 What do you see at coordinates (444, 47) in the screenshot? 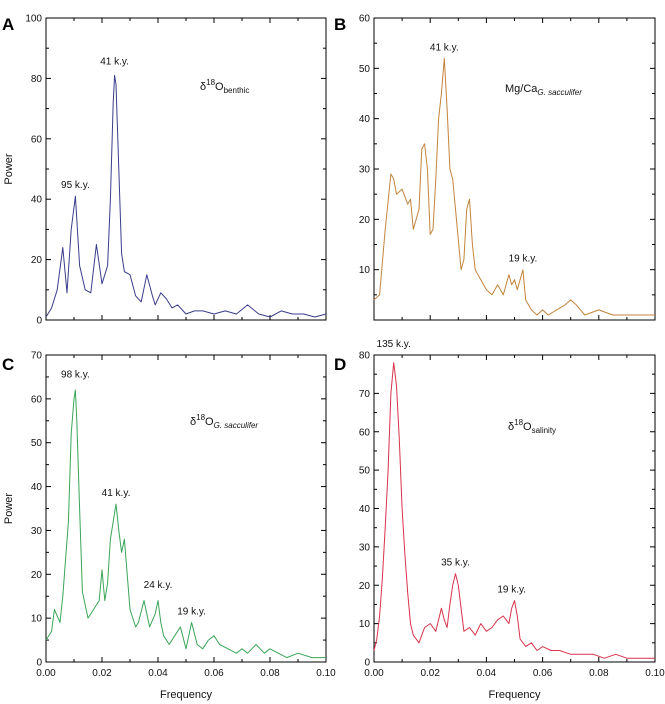
I see `panel-b-peak-label: 41 k.y.` at bounding box center [444, 47].